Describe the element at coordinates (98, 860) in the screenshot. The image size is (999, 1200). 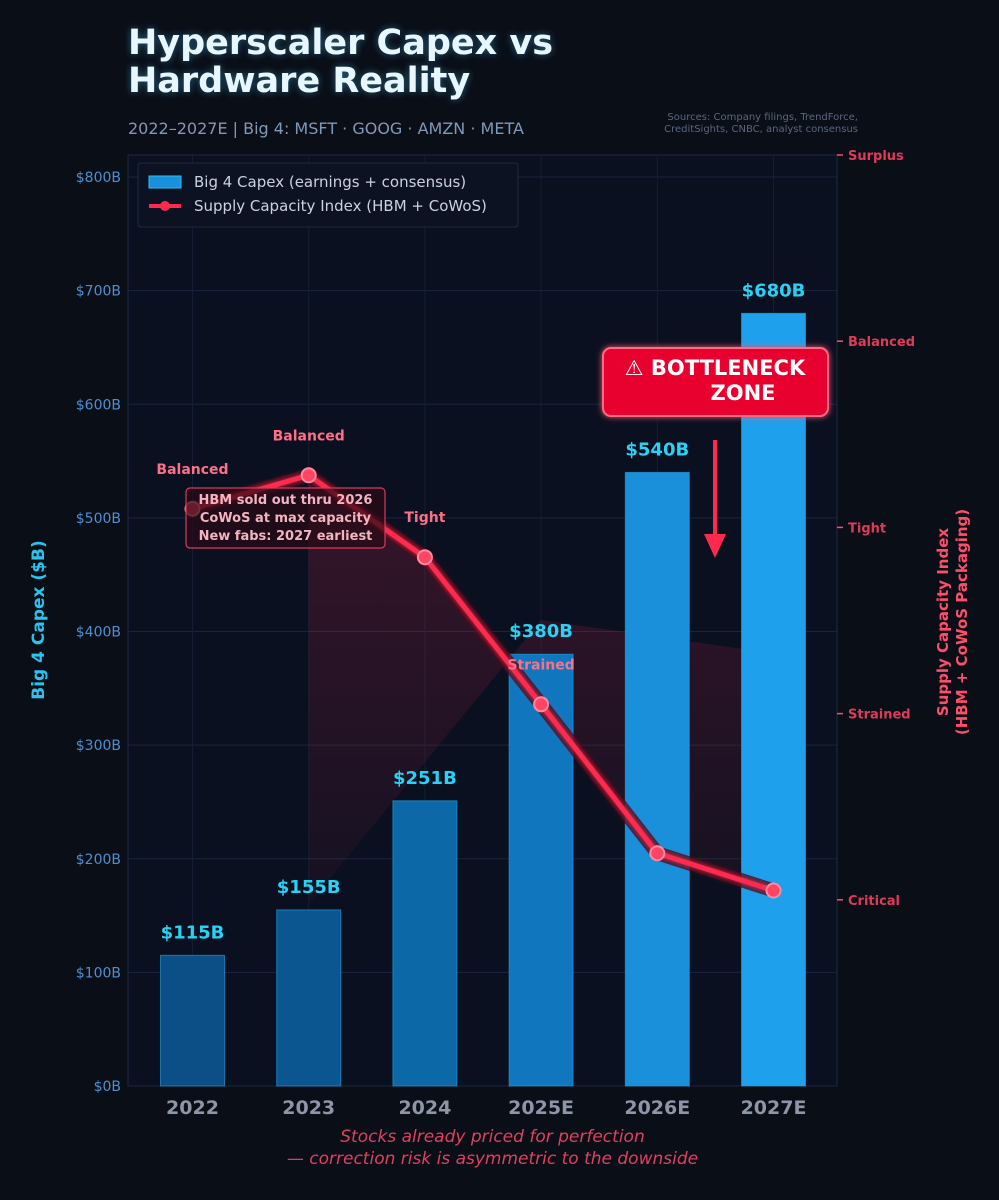
I see `y-tick-label: $200B` at that location.